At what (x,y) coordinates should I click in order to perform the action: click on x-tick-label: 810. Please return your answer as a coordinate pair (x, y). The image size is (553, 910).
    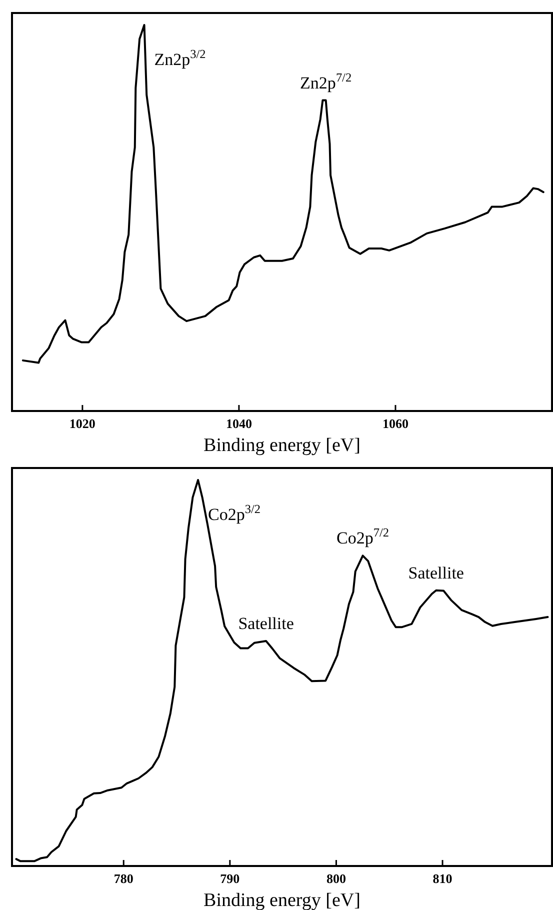
    Looking at the image, I should click on (442, 878).